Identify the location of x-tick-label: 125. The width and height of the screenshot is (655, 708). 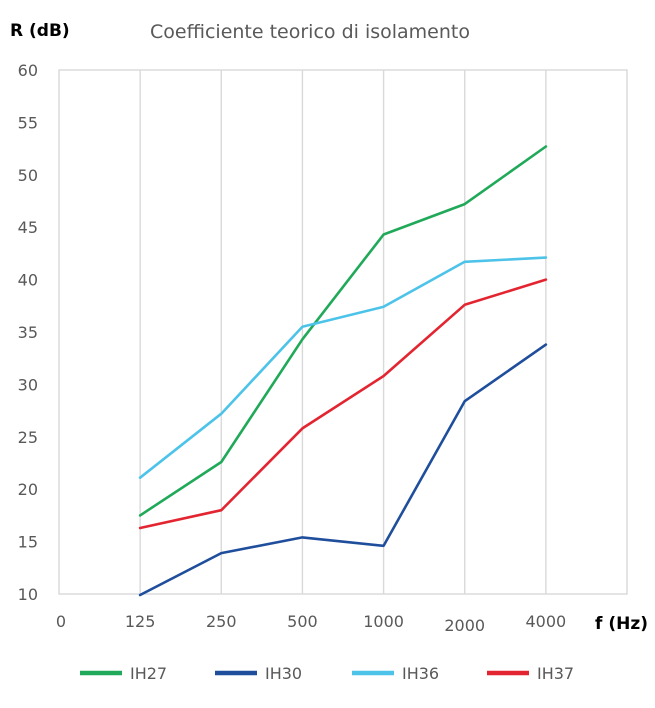
(140, 621).